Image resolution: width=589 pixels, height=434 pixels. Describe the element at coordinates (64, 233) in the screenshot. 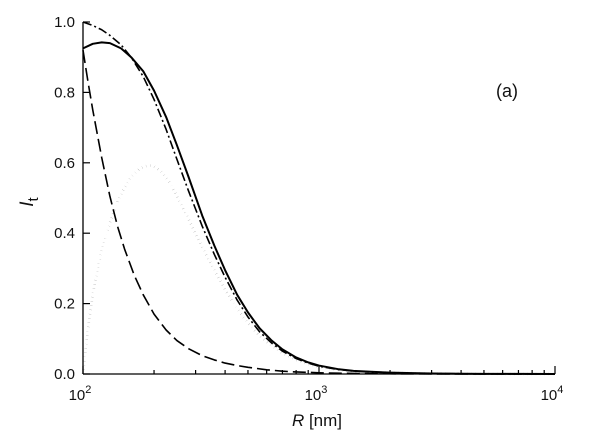

I see `y-tick-label: 0.4` at that location.